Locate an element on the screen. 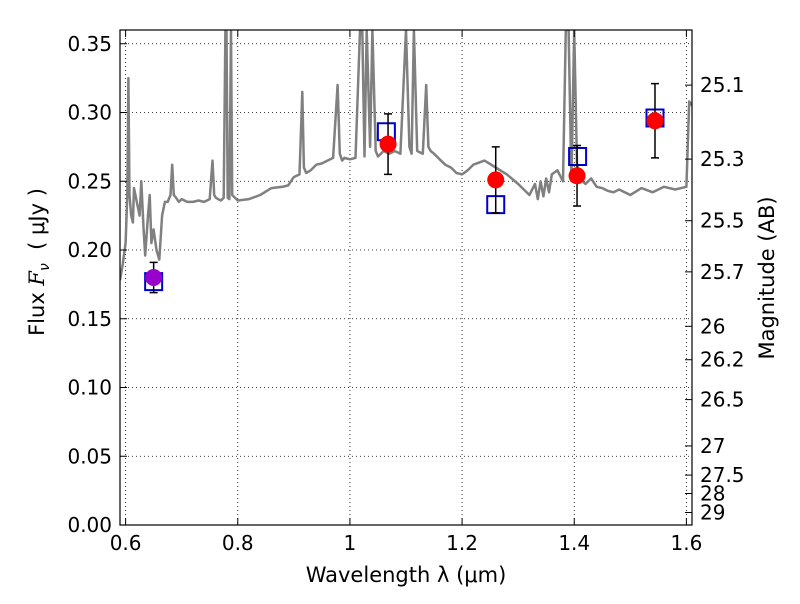 This screenshot has width=800, height=604. y-tick-label: 0.00 is located at coordinates (89, 525).